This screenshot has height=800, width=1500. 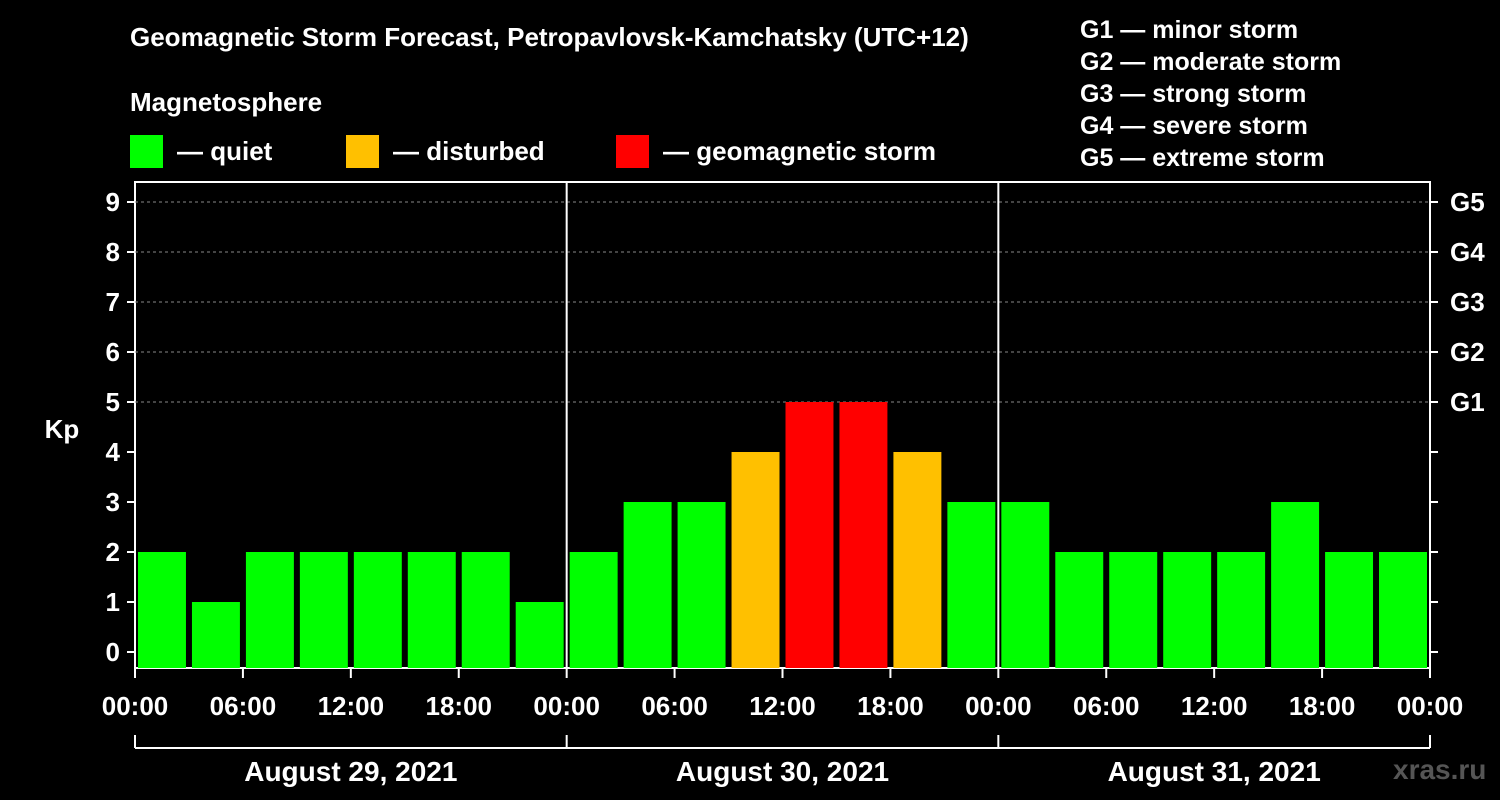 What do you see at coordinates (1467, 202) in the screenshot?
I see `right-axis-label-g5: G5` at bounding box center [1467, 202].